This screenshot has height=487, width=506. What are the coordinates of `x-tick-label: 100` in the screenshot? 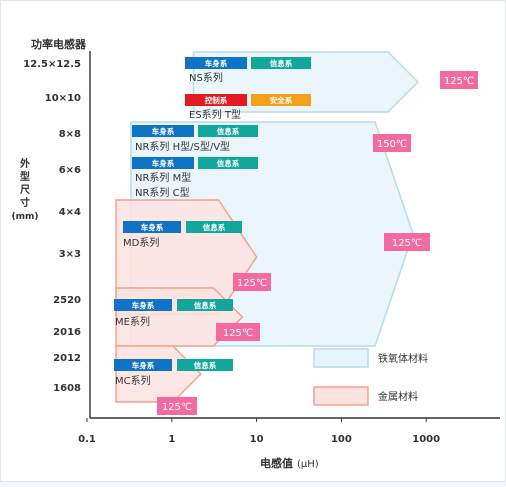 It's located at (341, 439).